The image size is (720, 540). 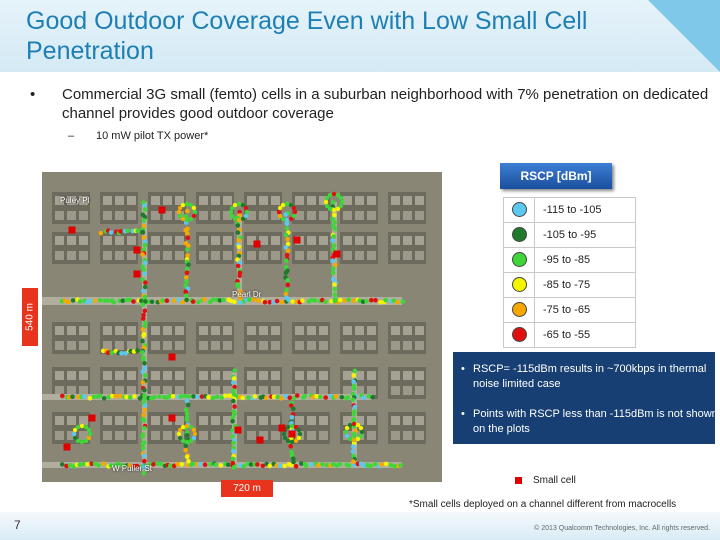 I want to click on footer-bar, so click(x=360, y=526).